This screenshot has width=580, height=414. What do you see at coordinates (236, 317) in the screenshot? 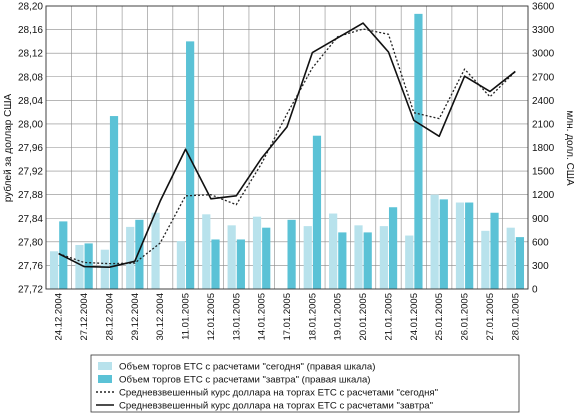
I see `x-tick-label: 13.01.2005` at bounding box center [236, 317].